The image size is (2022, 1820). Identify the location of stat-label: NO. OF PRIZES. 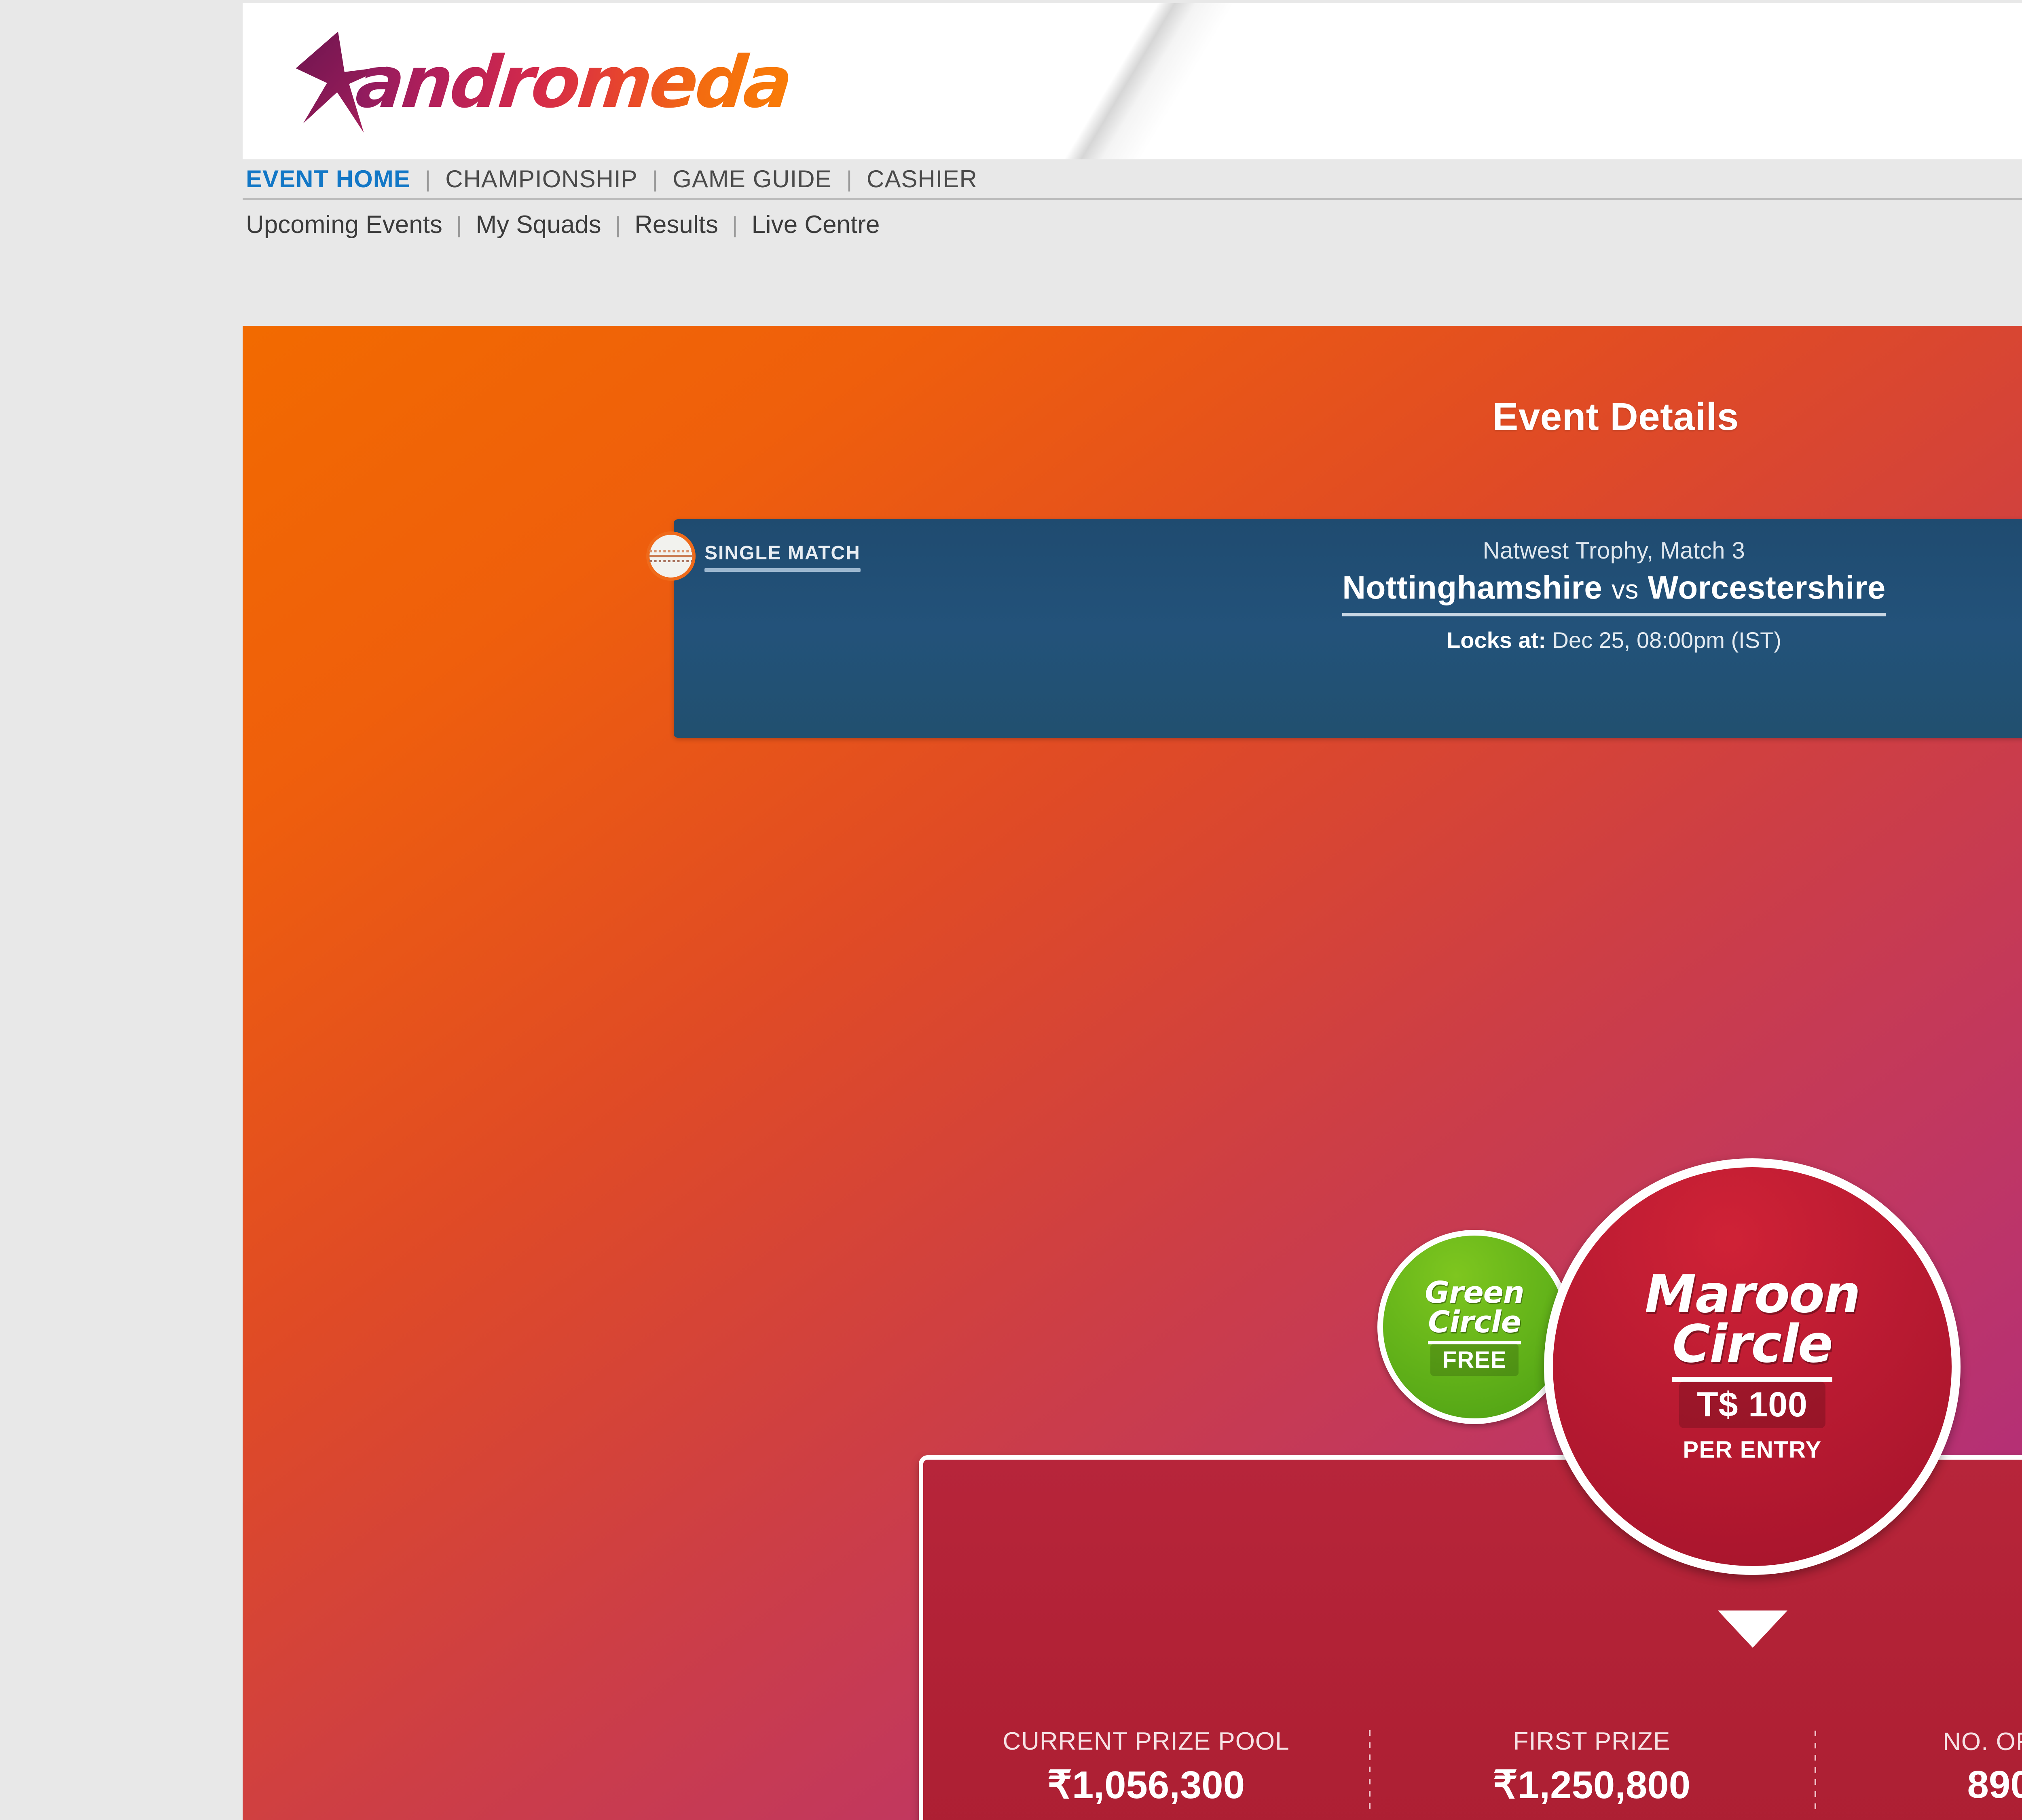
(1982, 1742).